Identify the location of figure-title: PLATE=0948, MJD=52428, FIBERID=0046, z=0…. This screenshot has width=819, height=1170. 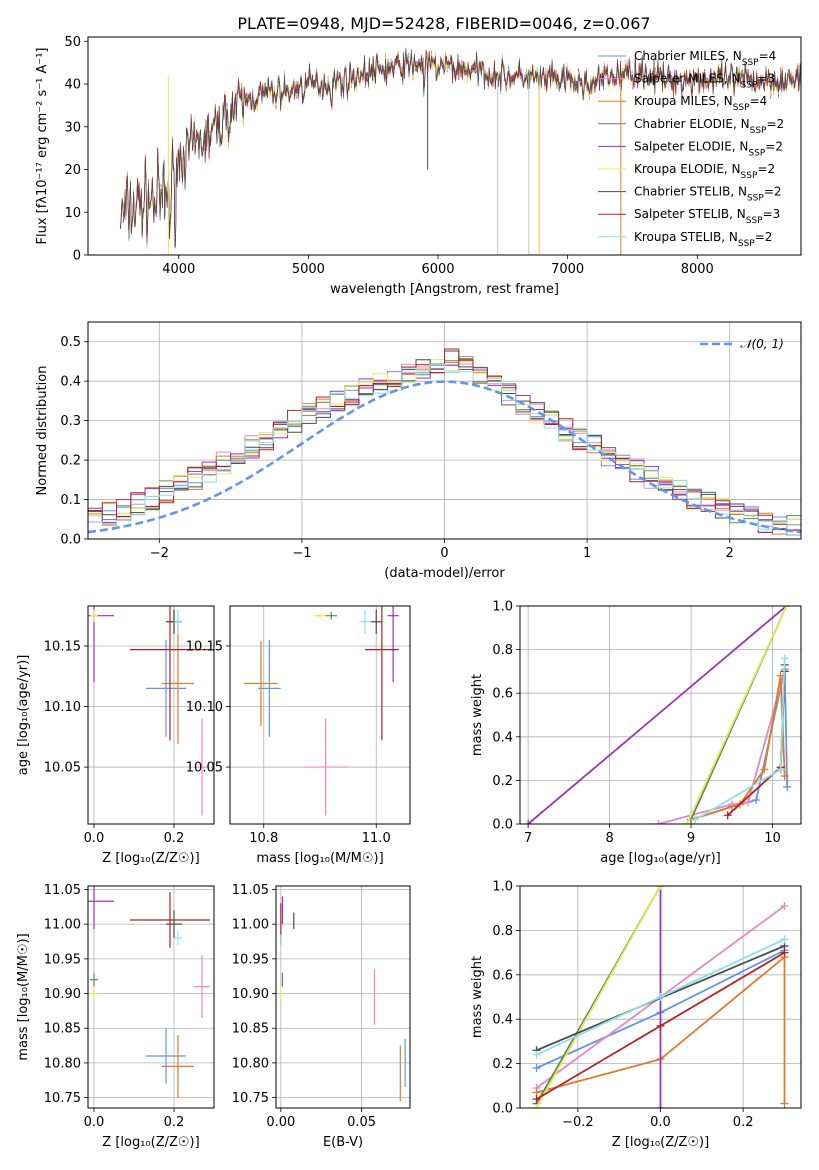
(443, 23).